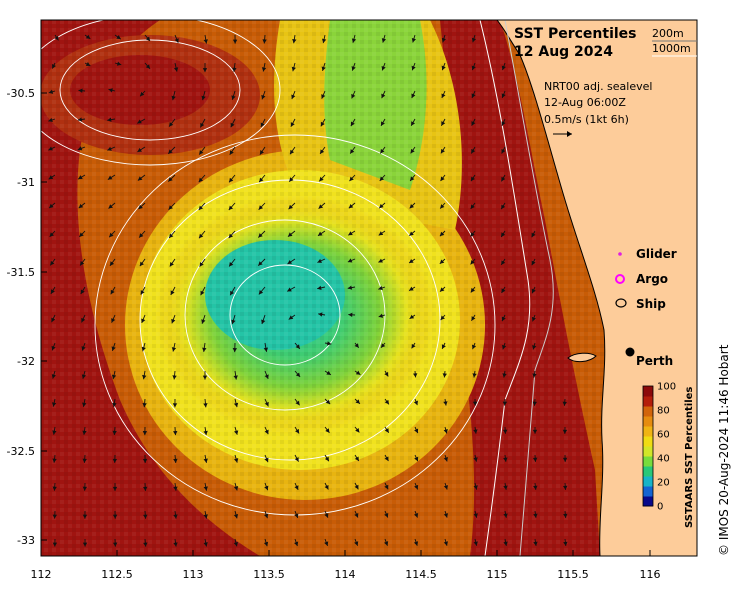 This screenshot has width=740, height=592. Describe the element at coordinates (345, 574) in the screenshot. I see `x-tick-label: 114` at that location.